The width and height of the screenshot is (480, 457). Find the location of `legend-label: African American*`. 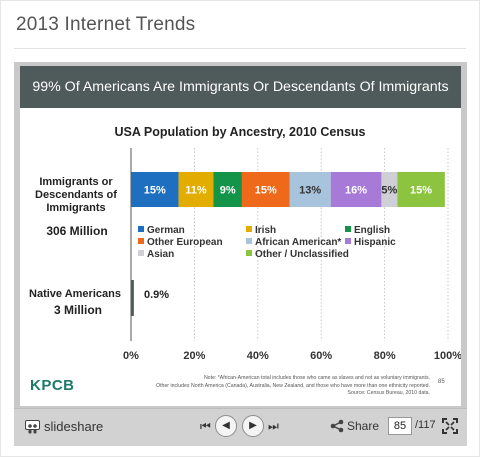

legend-label: African American* is located at coordinates (298, 242).